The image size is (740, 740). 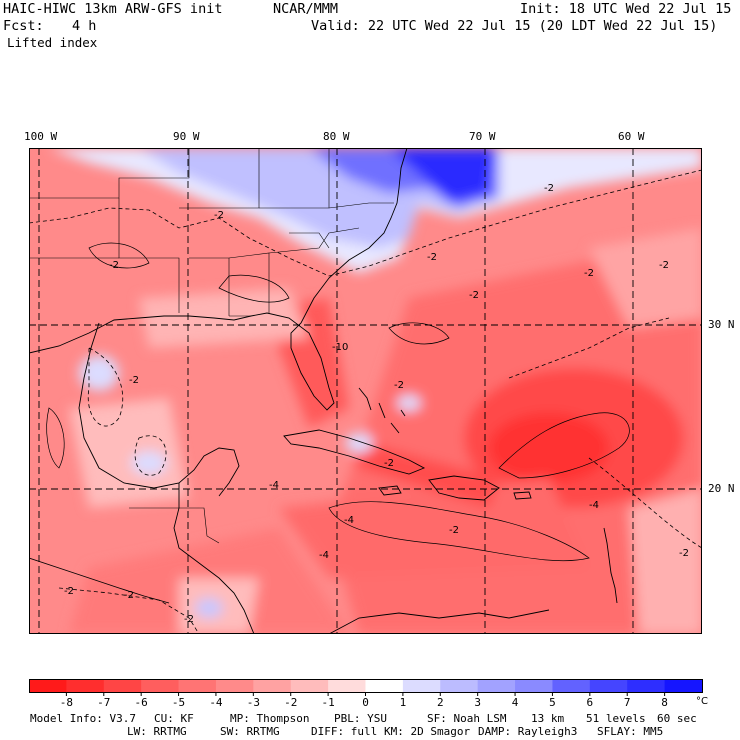 What do you see at coordinates (365, 702) in the screenshot?
I see `colorbar-tick-label: 0` at bounding box center [365, 702].